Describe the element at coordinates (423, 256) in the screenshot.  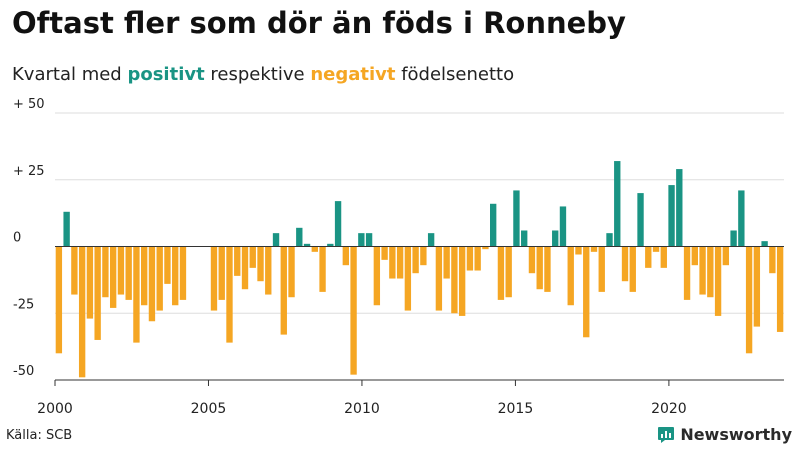
I see `bar-2011K4` at that location.